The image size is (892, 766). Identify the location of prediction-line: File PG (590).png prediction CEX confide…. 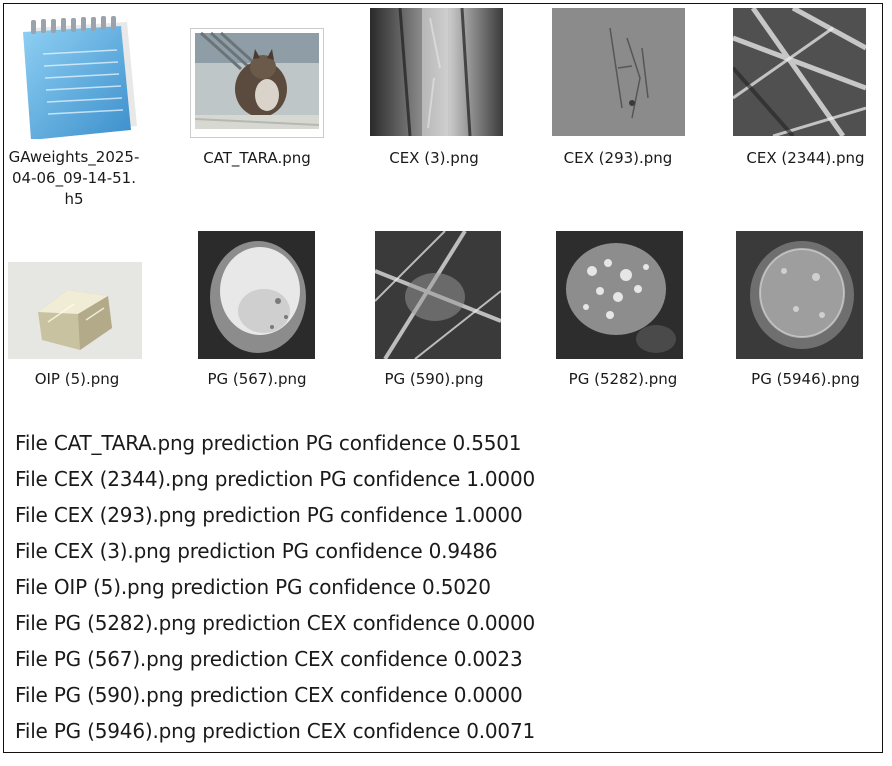
(269, 695).